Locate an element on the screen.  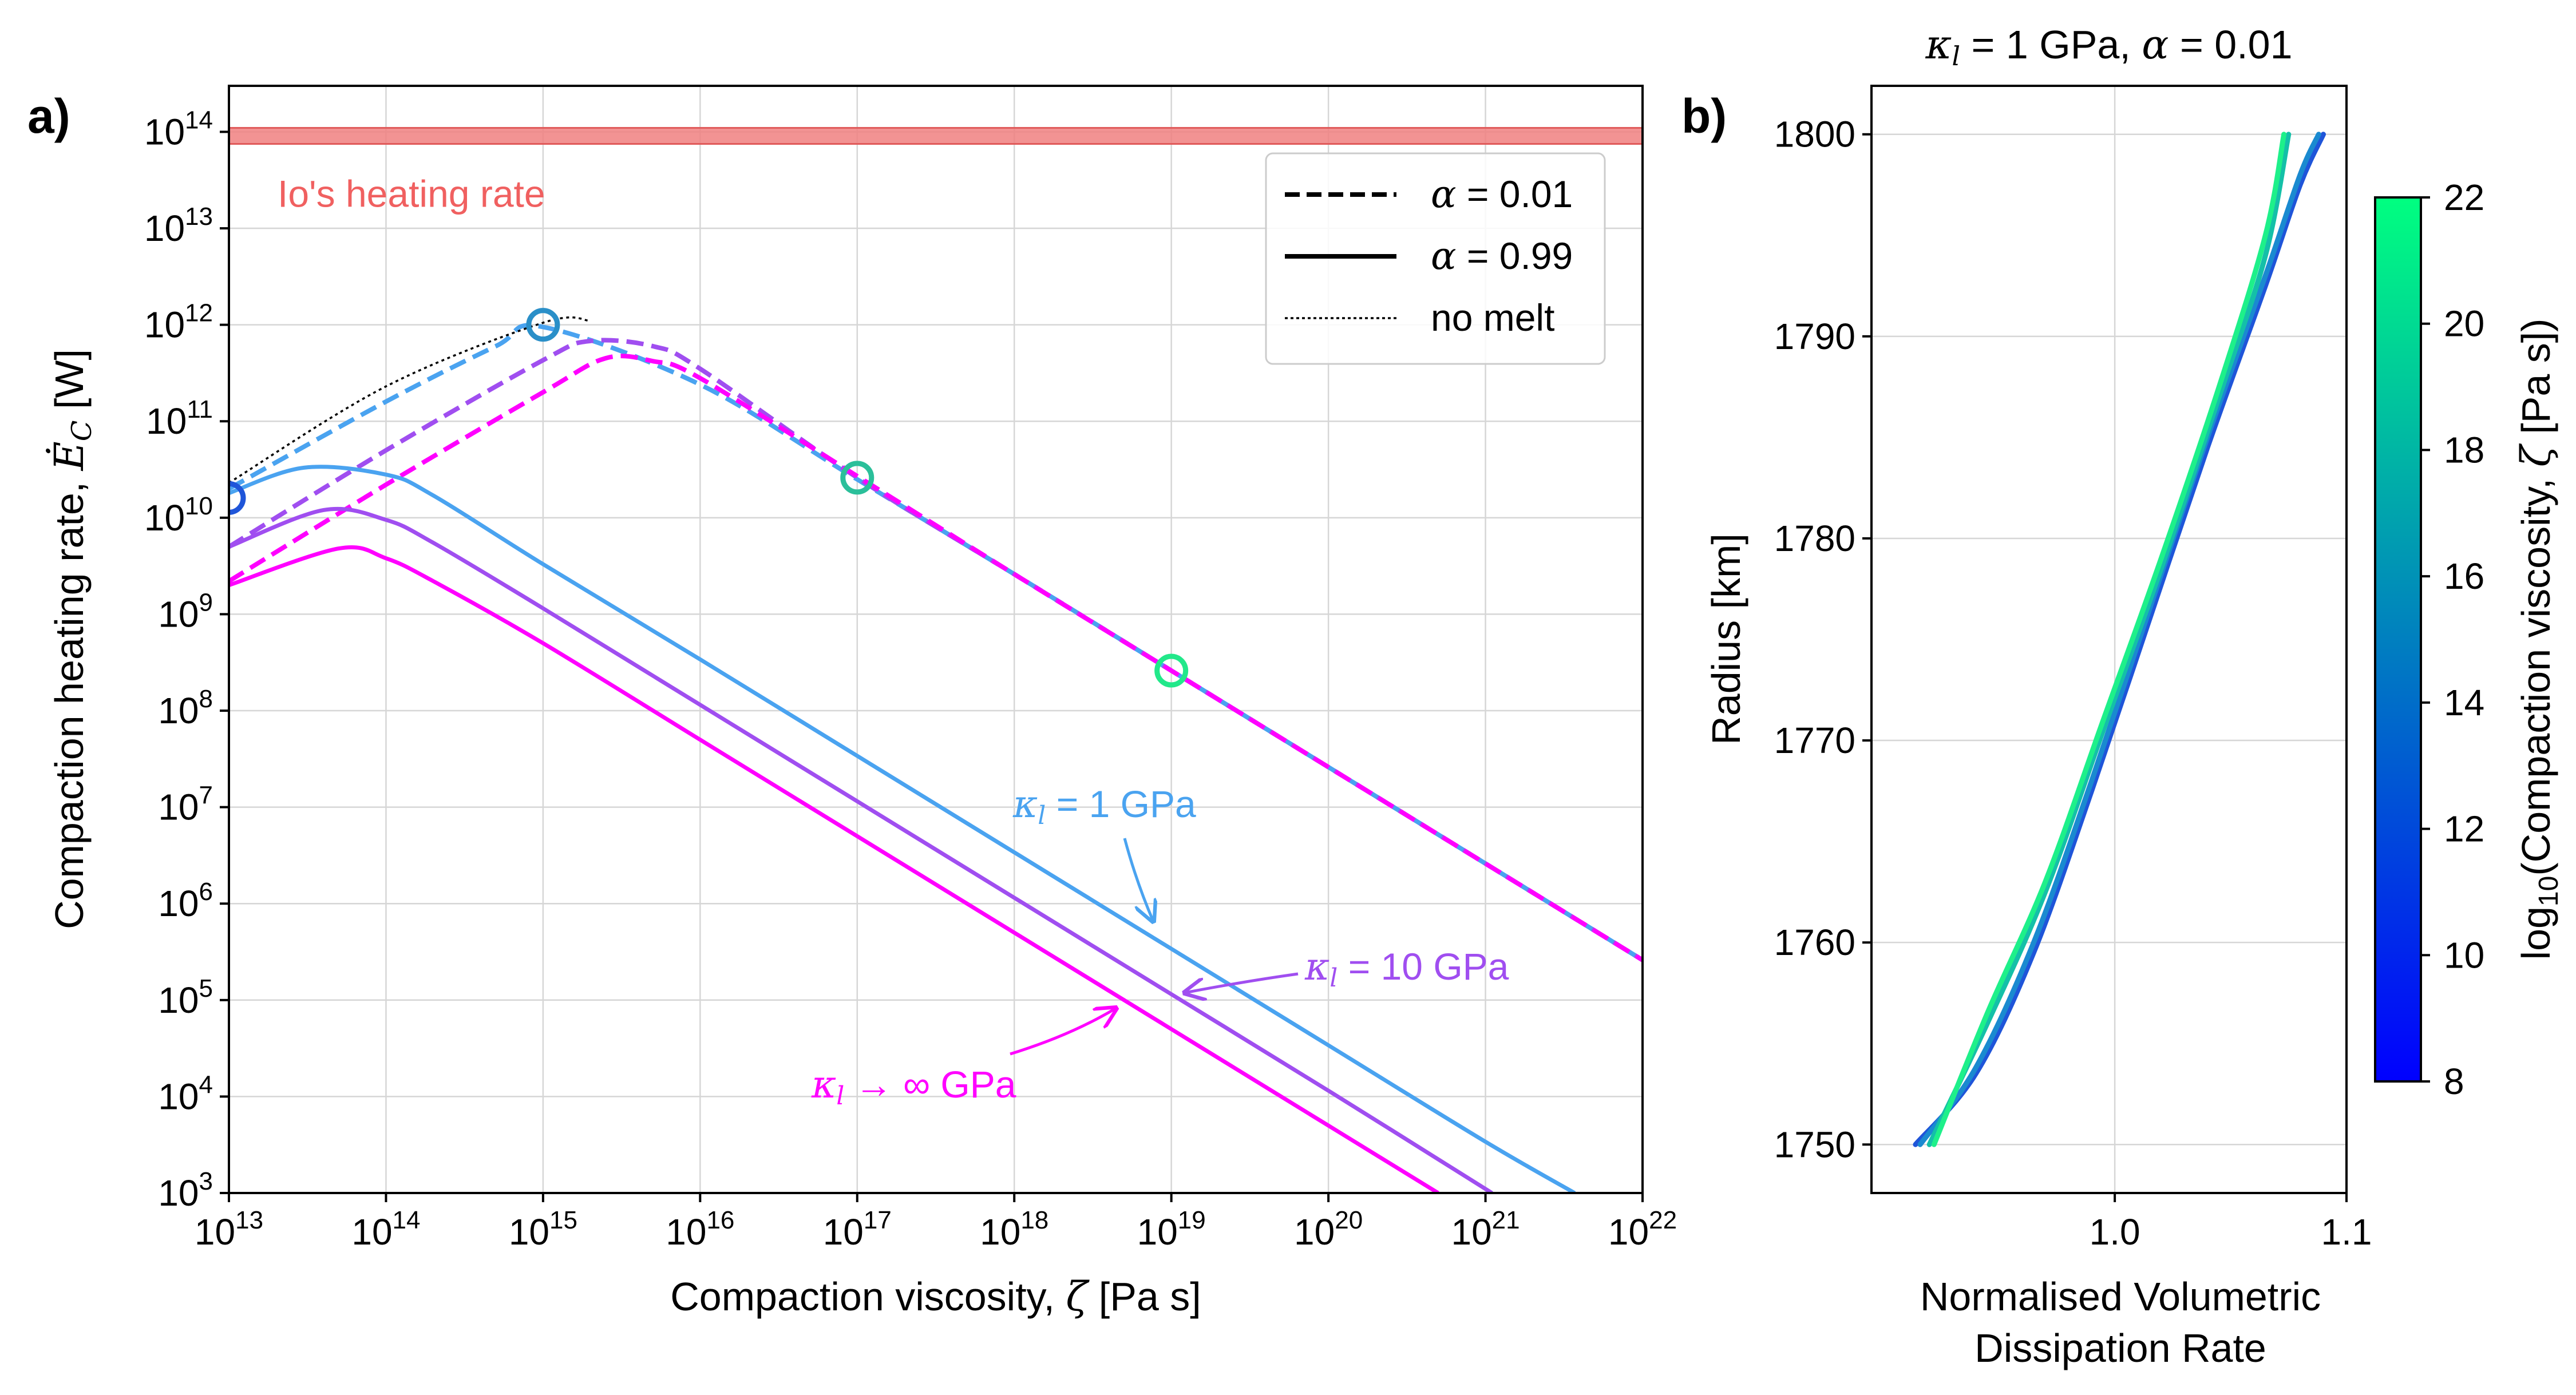
colorbar-label: log10(Compaction viscosity, ζ [Pa s]) is located at coordinates (2538, 639).